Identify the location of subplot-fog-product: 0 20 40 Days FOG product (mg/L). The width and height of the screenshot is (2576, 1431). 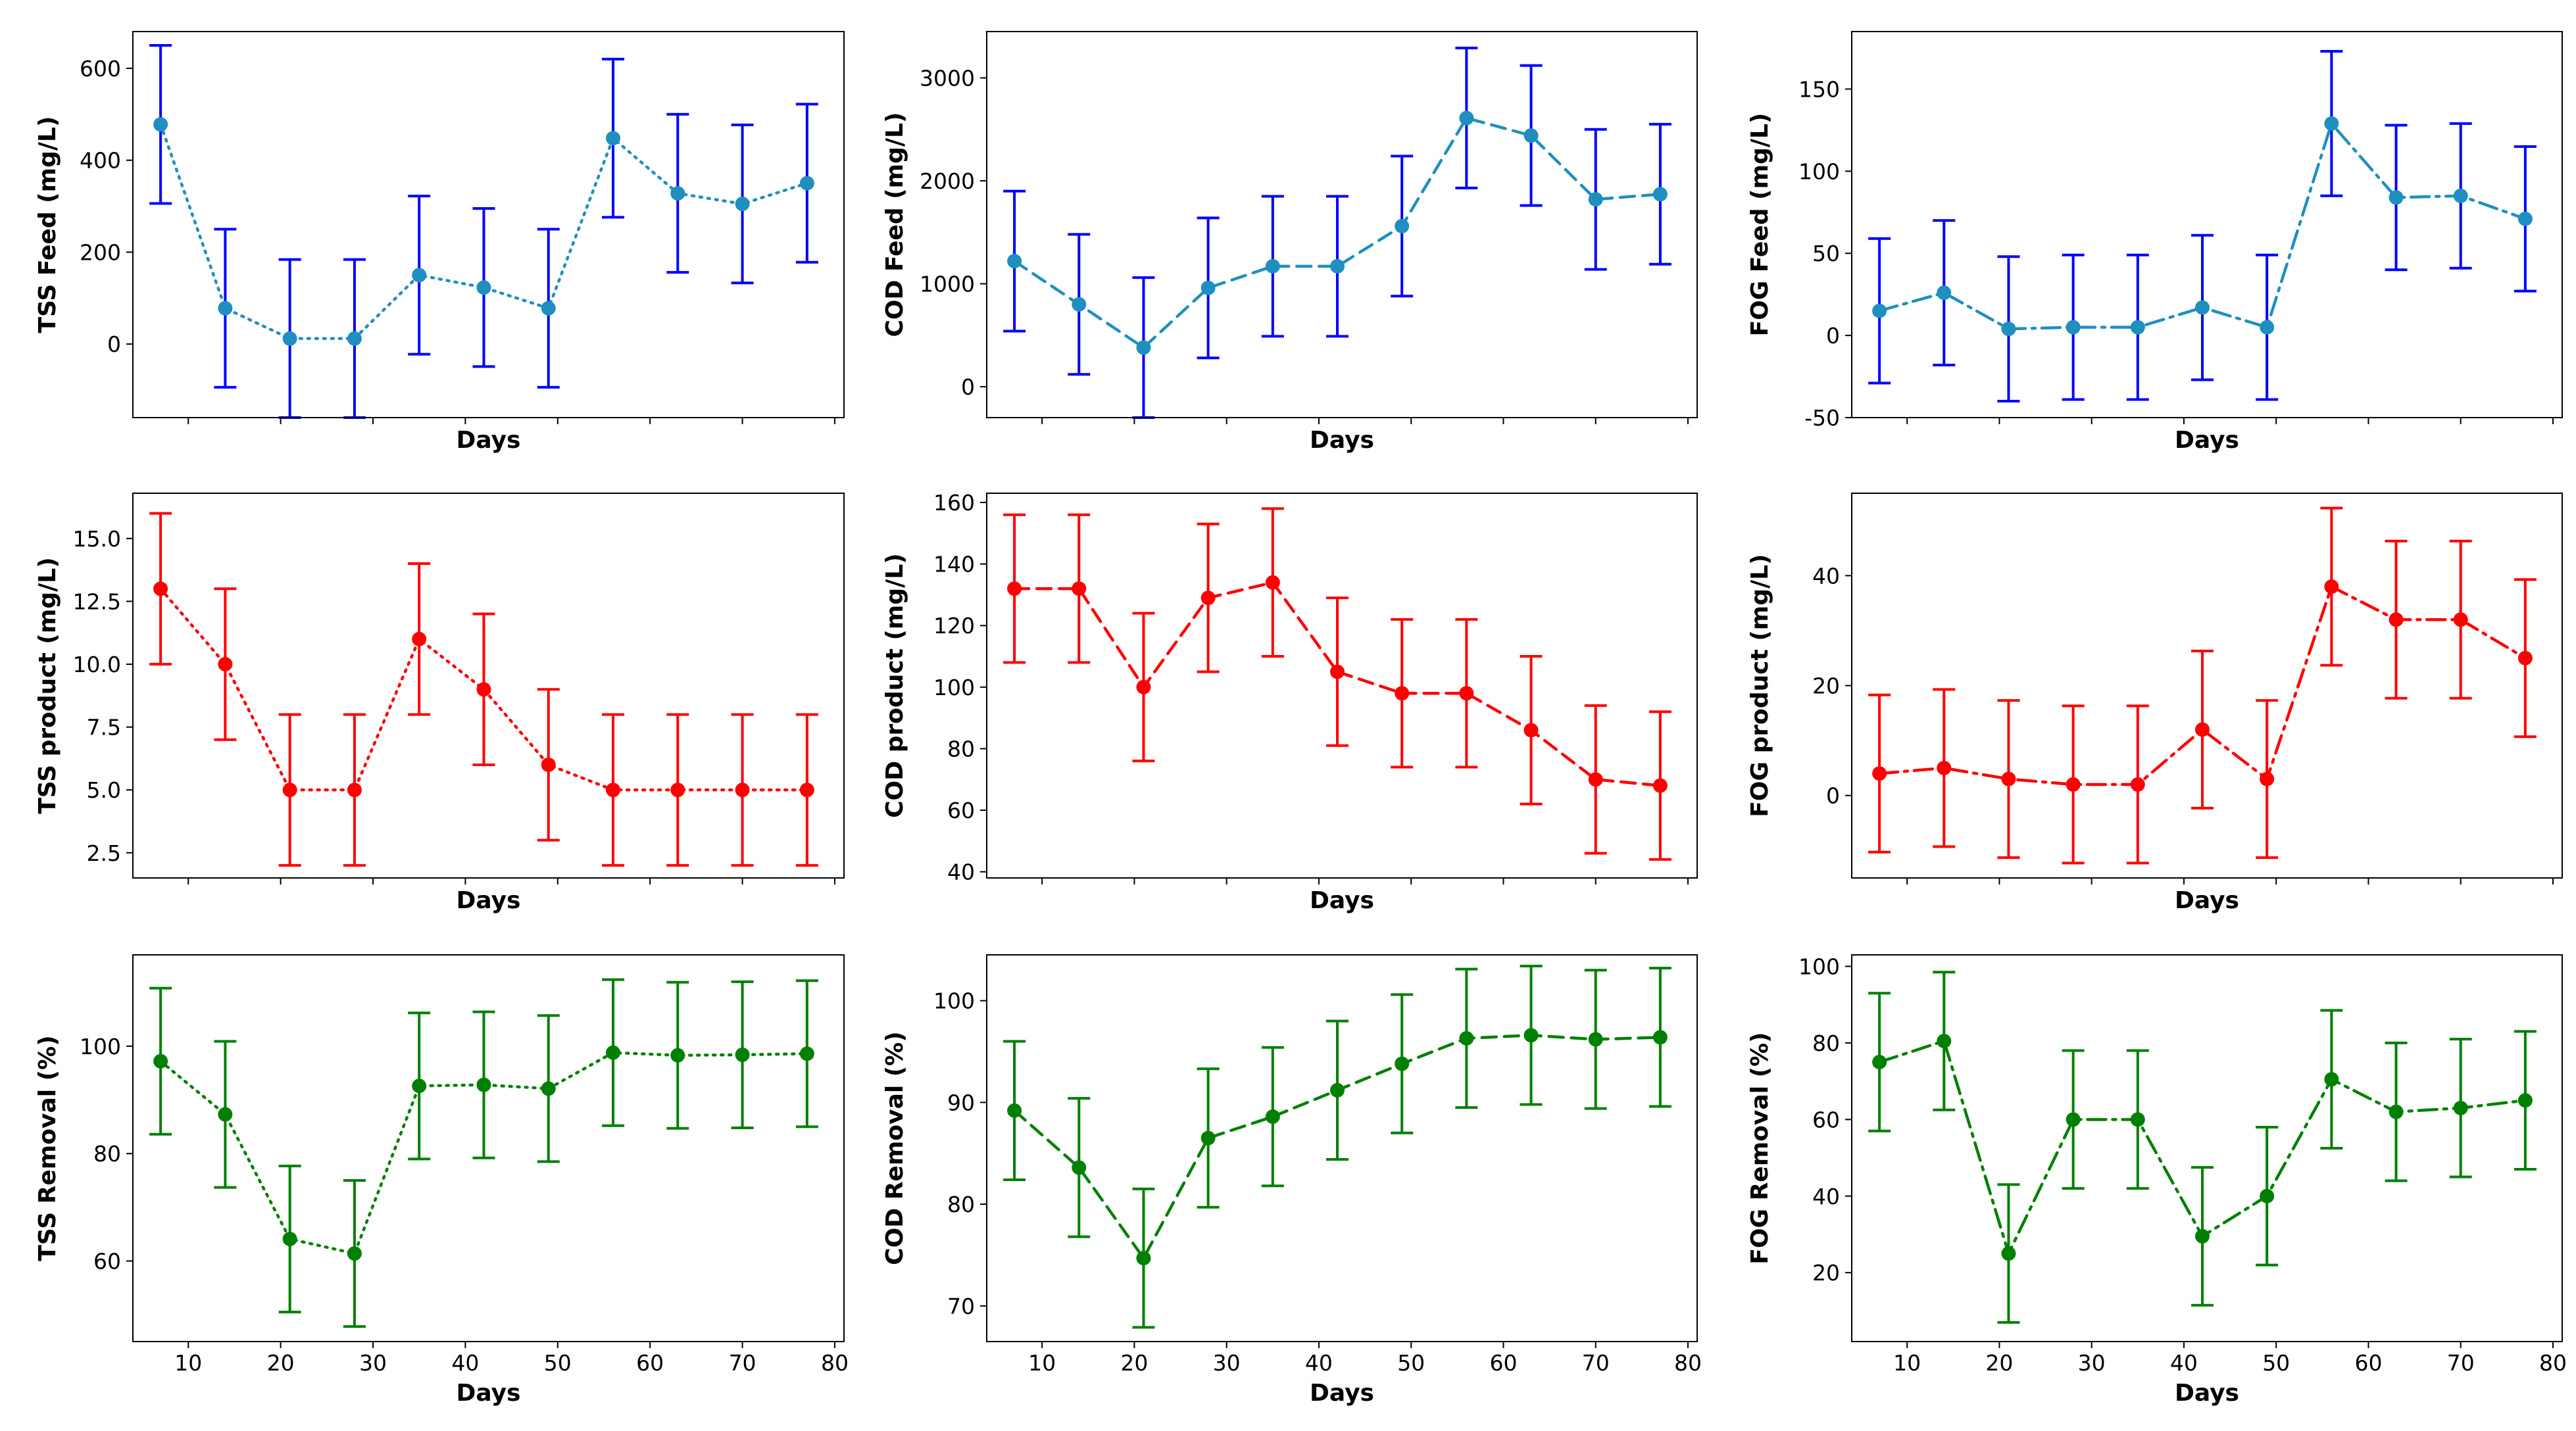
(2154, 703).